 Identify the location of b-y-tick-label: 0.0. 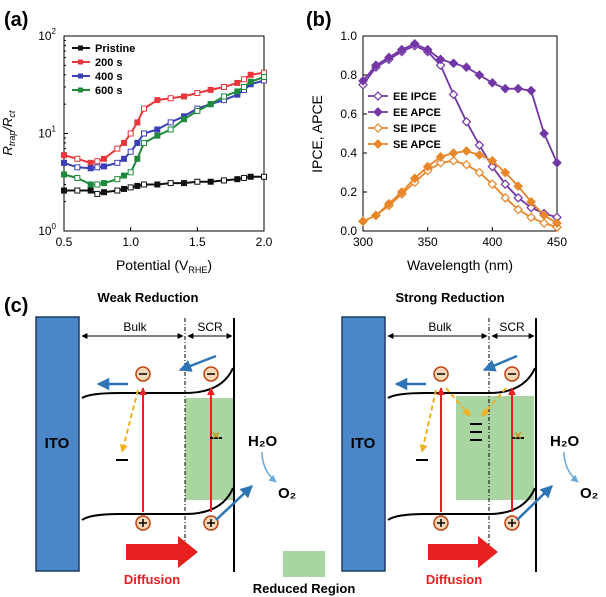
(348, 231).